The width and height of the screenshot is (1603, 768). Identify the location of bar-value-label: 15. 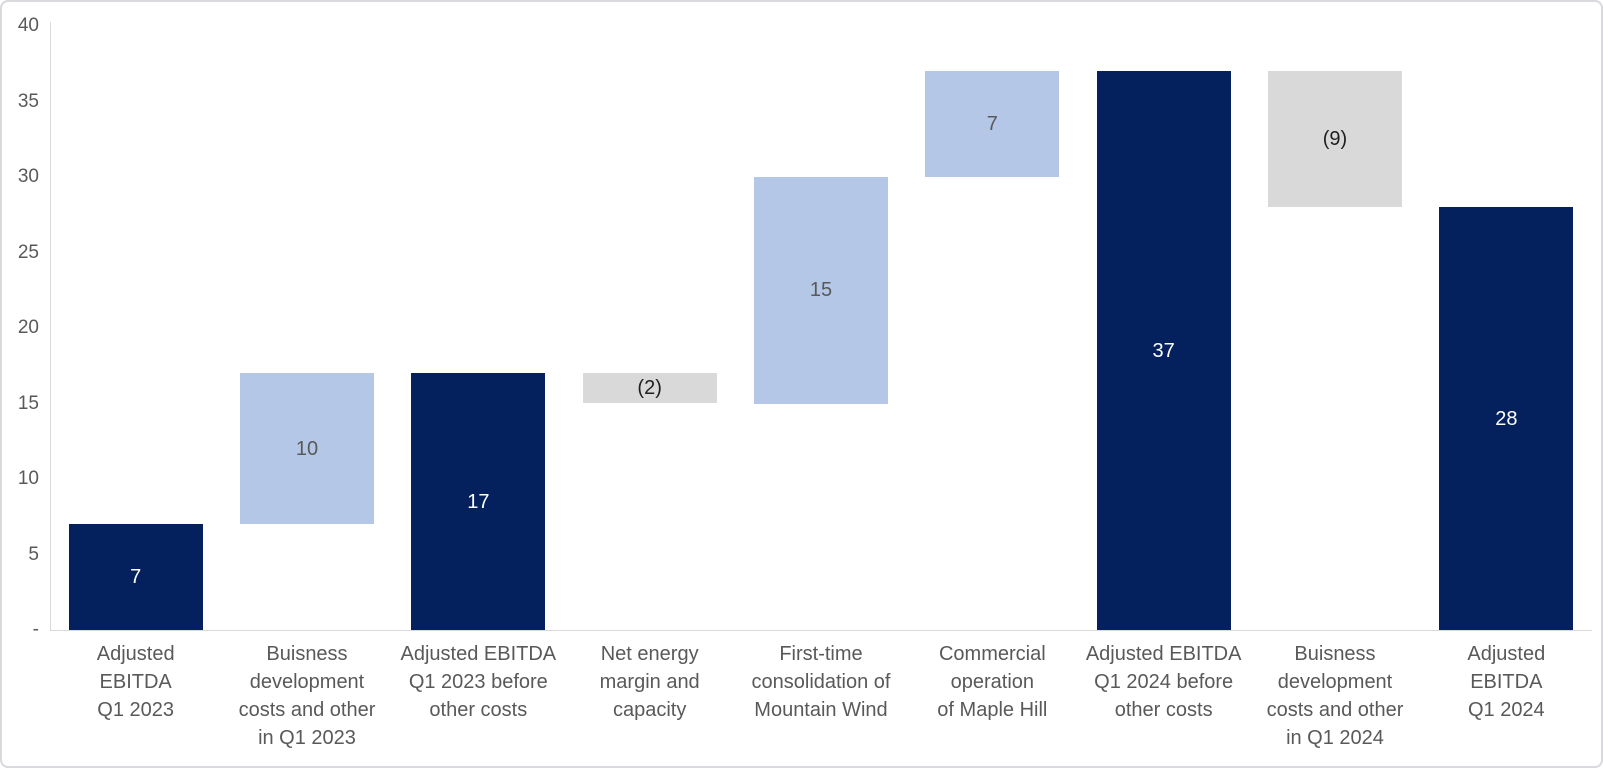
(821, 290).